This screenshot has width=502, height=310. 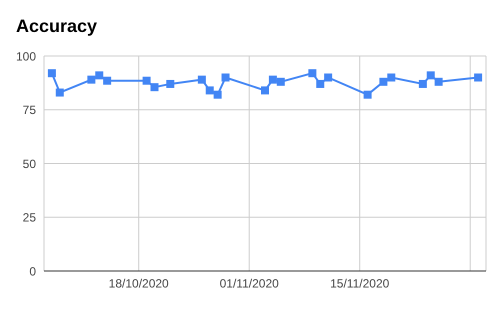 What do you see at coordinates (250, 283) in the screenshot?
I see `x-tick-label: 01/11/2020` at bounding box center [250, 283].